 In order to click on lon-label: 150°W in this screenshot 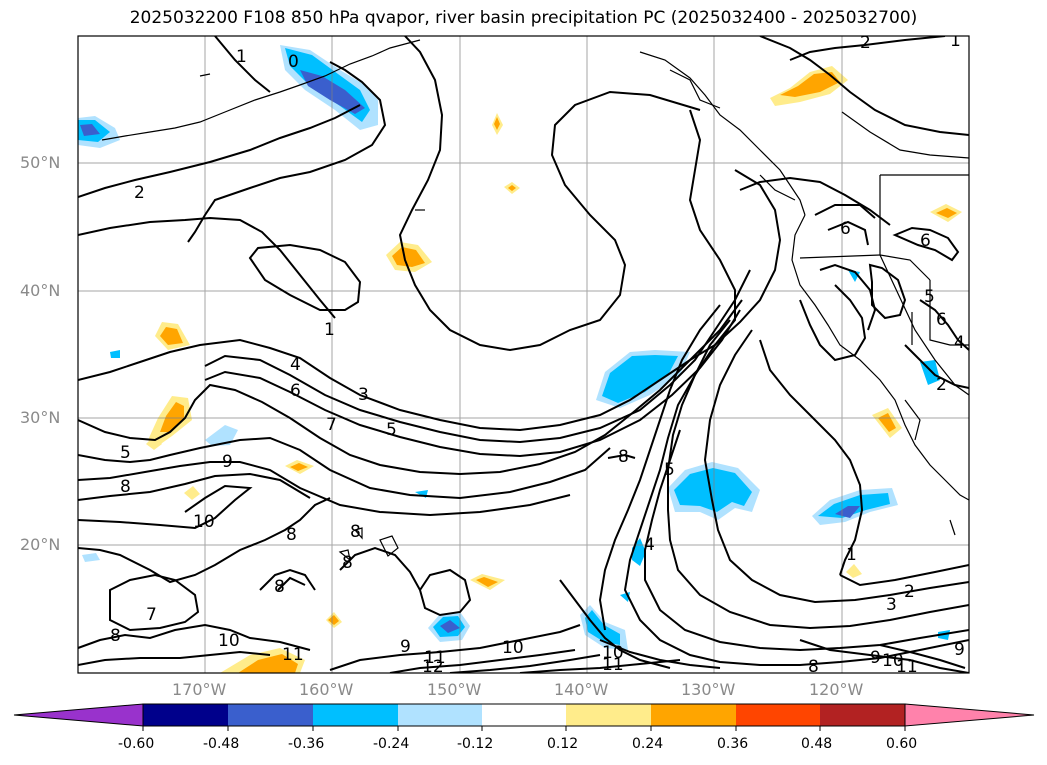, I will do `click(454, 689)`.